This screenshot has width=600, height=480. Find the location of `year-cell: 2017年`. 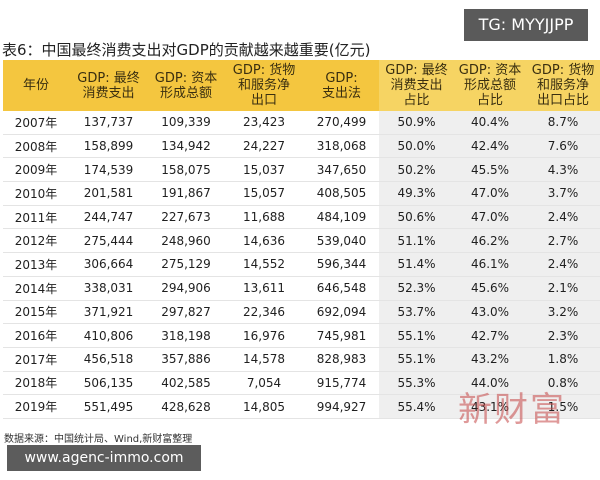

year-cell: 2017年 is located at coordinates (36, 359).